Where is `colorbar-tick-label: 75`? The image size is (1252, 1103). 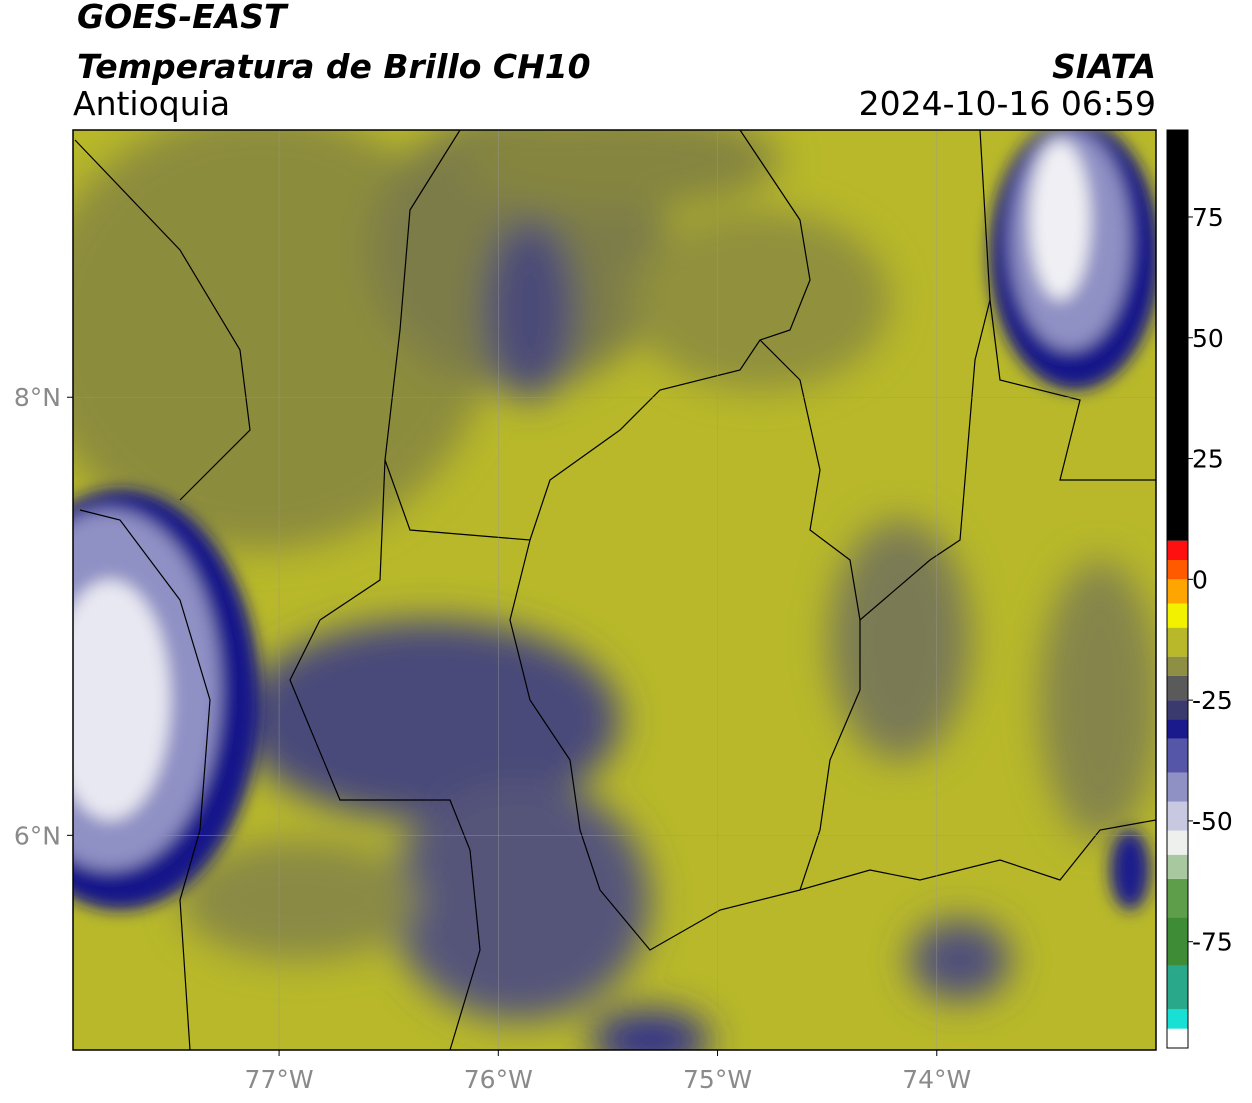
colorbar-tick-label: 75 is located at coordinates (1208, 217).